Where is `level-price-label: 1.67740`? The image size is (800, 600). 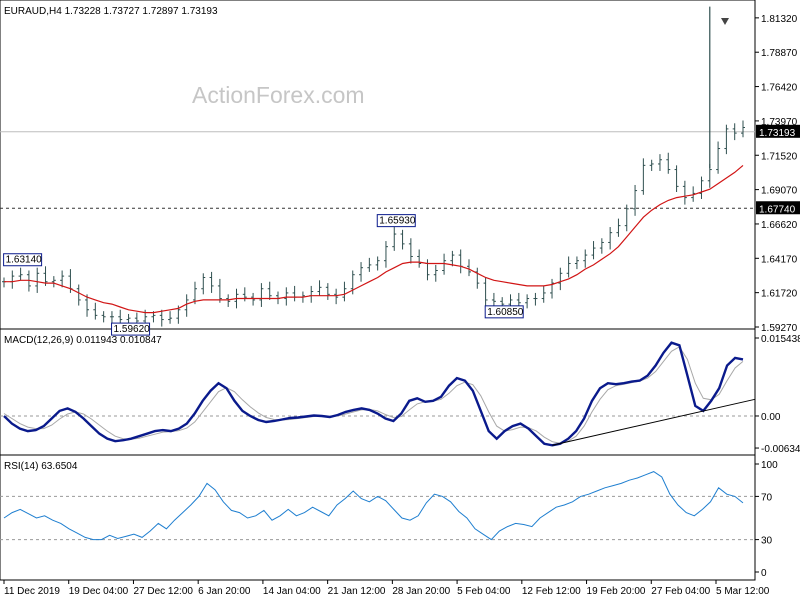
level-price-label: 1.67740 is located at coordinates (777, 209).